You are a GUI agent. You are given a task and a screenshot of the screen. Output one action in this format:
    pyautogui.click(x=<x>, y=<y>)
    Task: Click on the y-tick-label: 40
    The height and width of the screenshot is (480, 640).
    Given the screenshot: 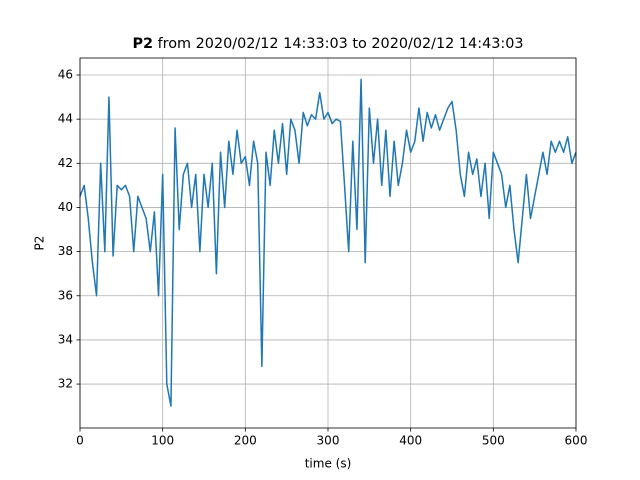 What is the action you would take?
    pyautogui.click(x=65, y=207)
    